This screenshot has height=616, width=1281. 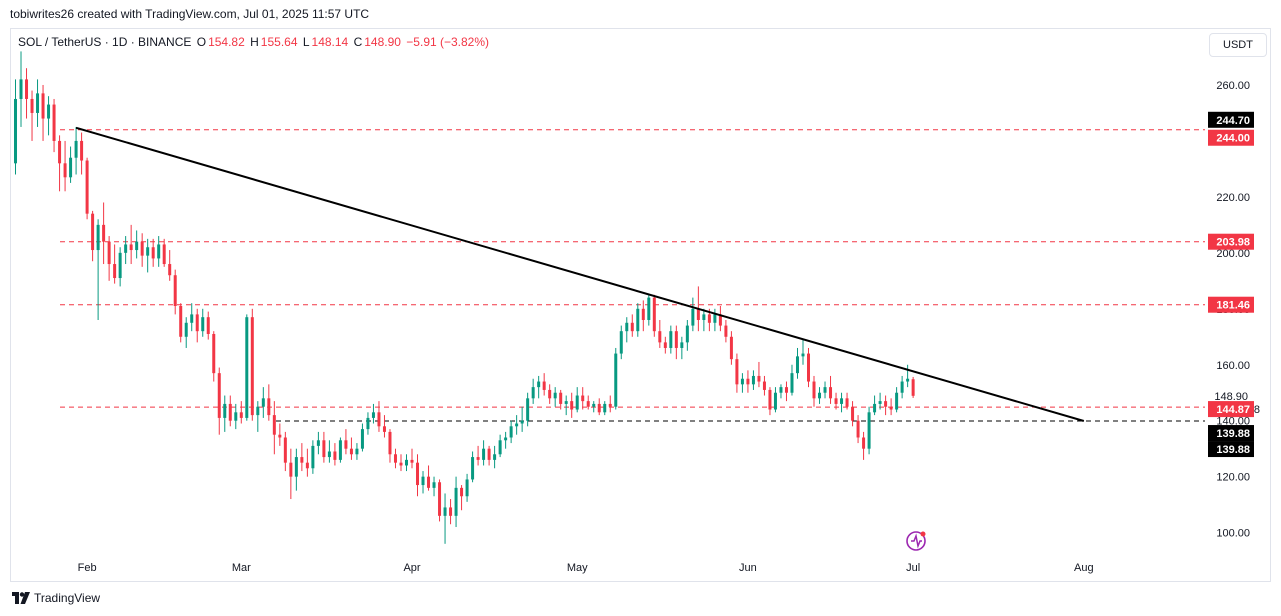 What do you see at coordinates (916, 541) in the screenshot?
I see `activity-icon` at bounding box center [916, 541].